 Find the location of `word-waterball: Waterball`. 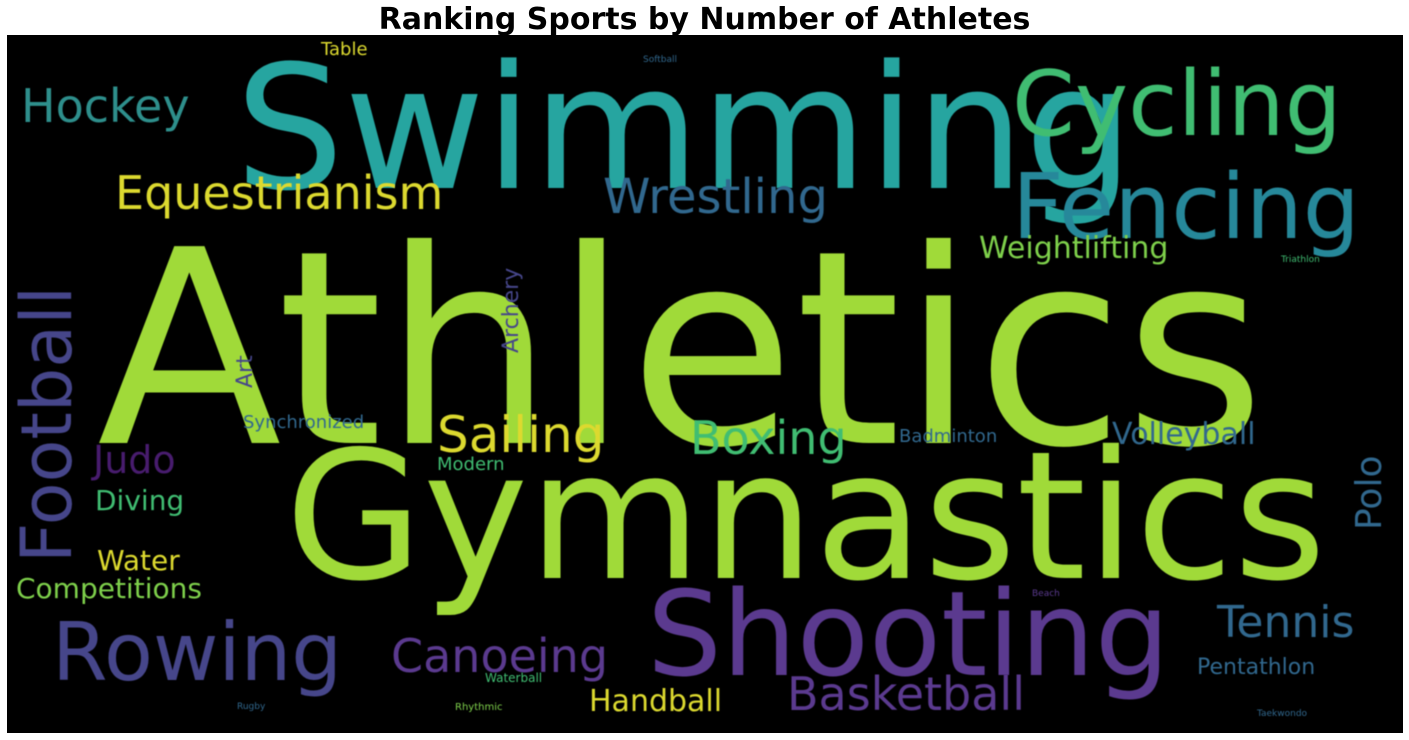

word-waterball: Waterball is located at coordinates (514, 678).